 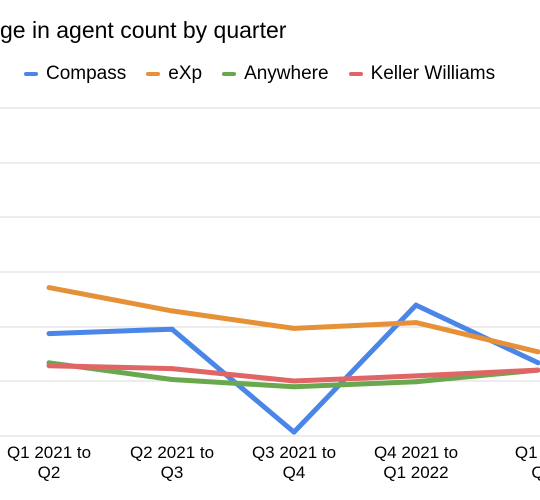 I want to click on legend-swatch-keller-williams, so click(x=355, y=74).